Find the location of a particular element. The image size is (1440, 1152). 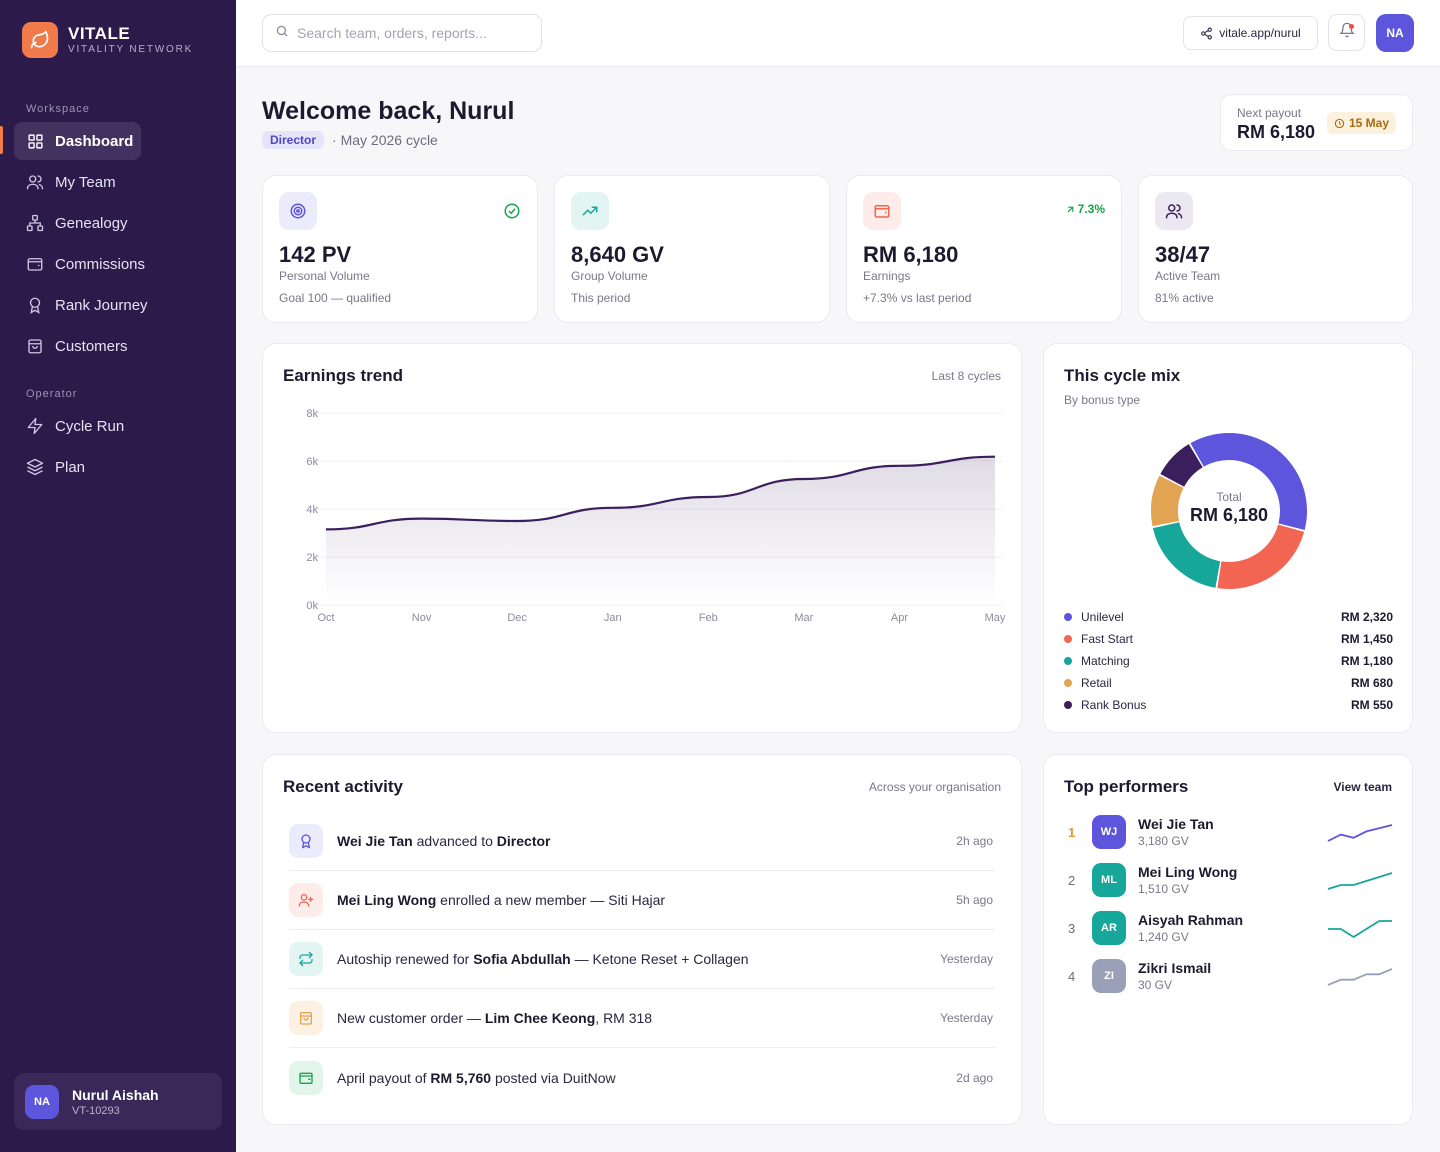

layers-icon is located at coordinates (35, 467).